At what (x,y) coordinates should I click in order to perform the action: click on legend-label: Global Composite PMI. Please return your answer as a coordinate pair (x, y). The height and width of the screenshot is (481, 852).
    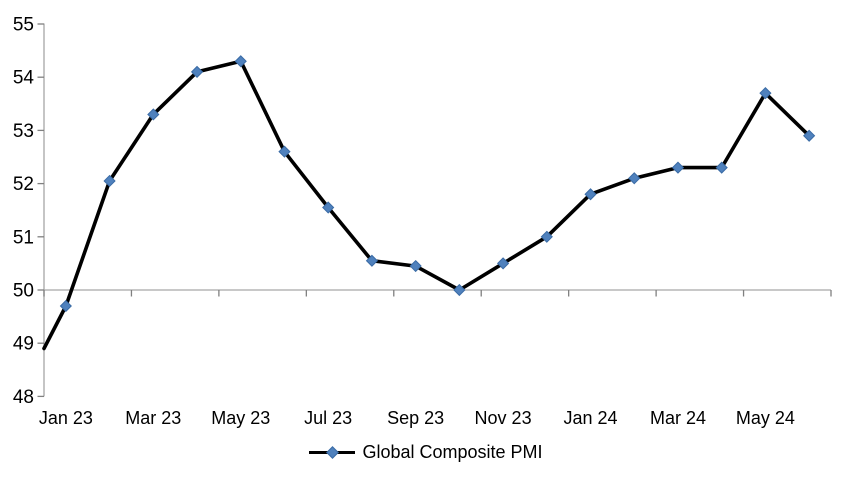
    Looking at the image, I should click on (452, 451).